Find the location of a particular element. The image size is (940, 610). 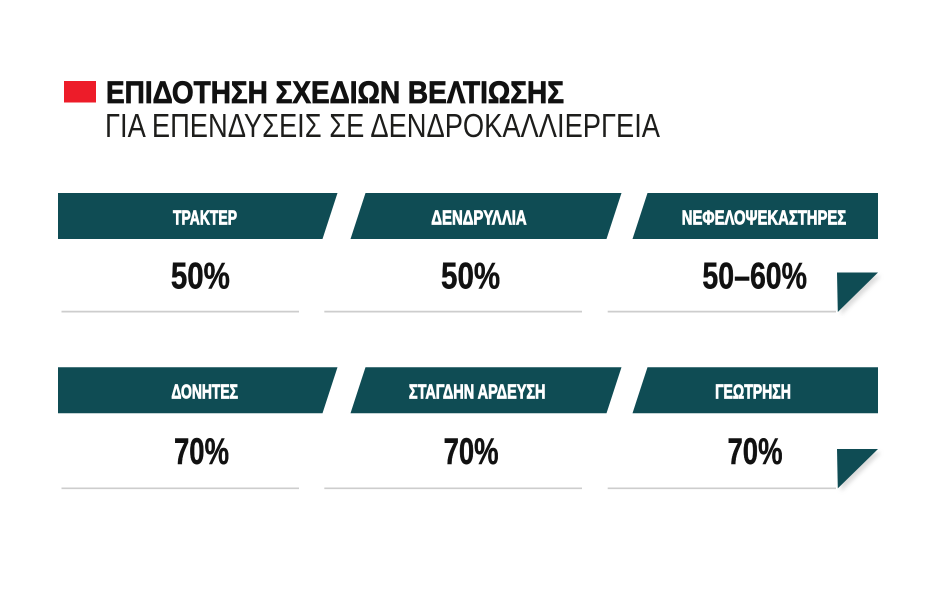

svg-text: ΔΕΝΔΡΥΛΛΙΑ is located at coordinates (478, 217).